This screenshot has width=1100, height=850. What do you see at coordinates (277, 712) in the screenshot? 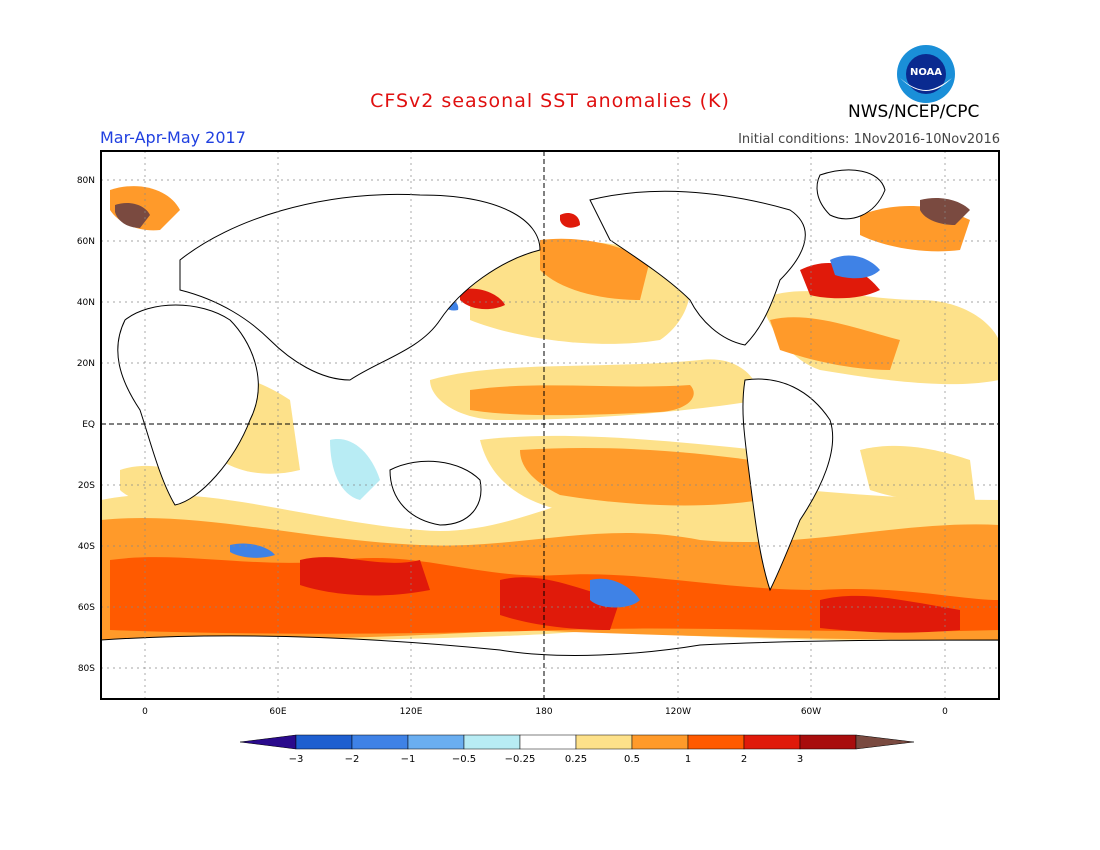
I see `lon-label: 60E` at bounding box center [277, 712].